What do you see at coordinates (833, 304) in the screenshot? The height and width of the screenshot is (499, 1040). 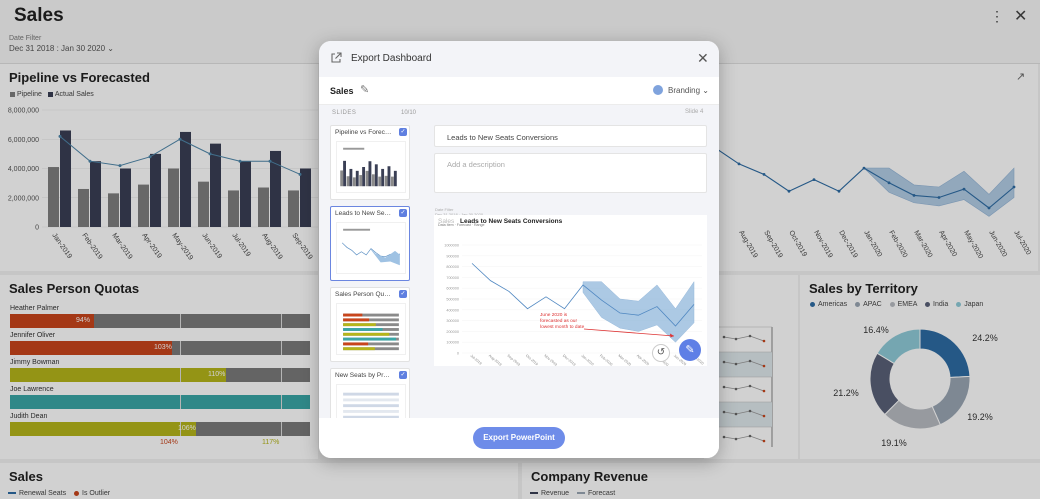 I see `legend-americas: Americas` at bounding box center [833, 304].